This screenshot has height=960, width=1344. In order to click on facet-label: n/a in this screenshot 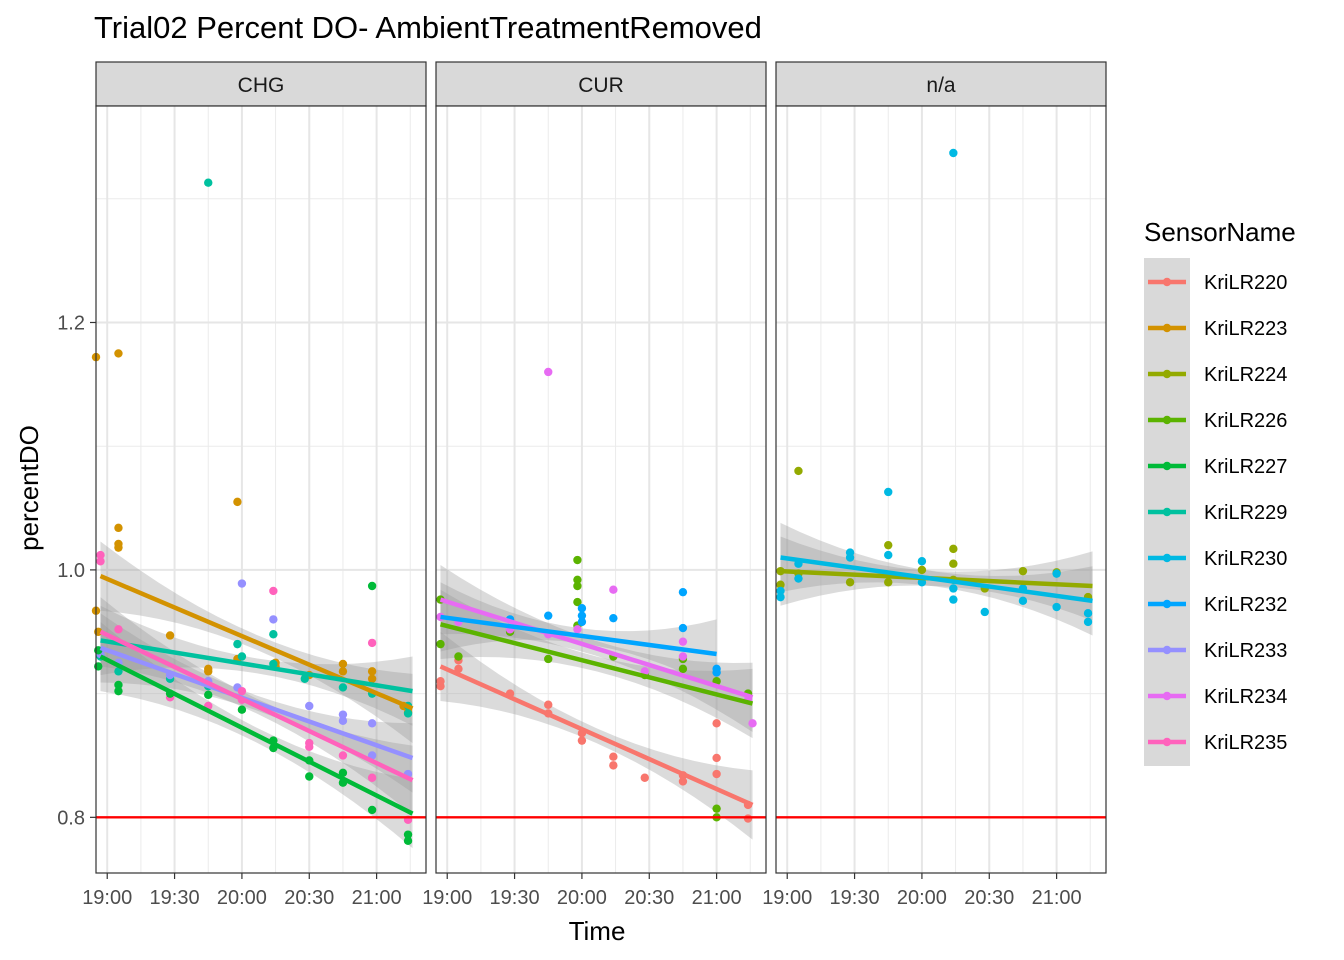, I will do `click(941, 85)`.